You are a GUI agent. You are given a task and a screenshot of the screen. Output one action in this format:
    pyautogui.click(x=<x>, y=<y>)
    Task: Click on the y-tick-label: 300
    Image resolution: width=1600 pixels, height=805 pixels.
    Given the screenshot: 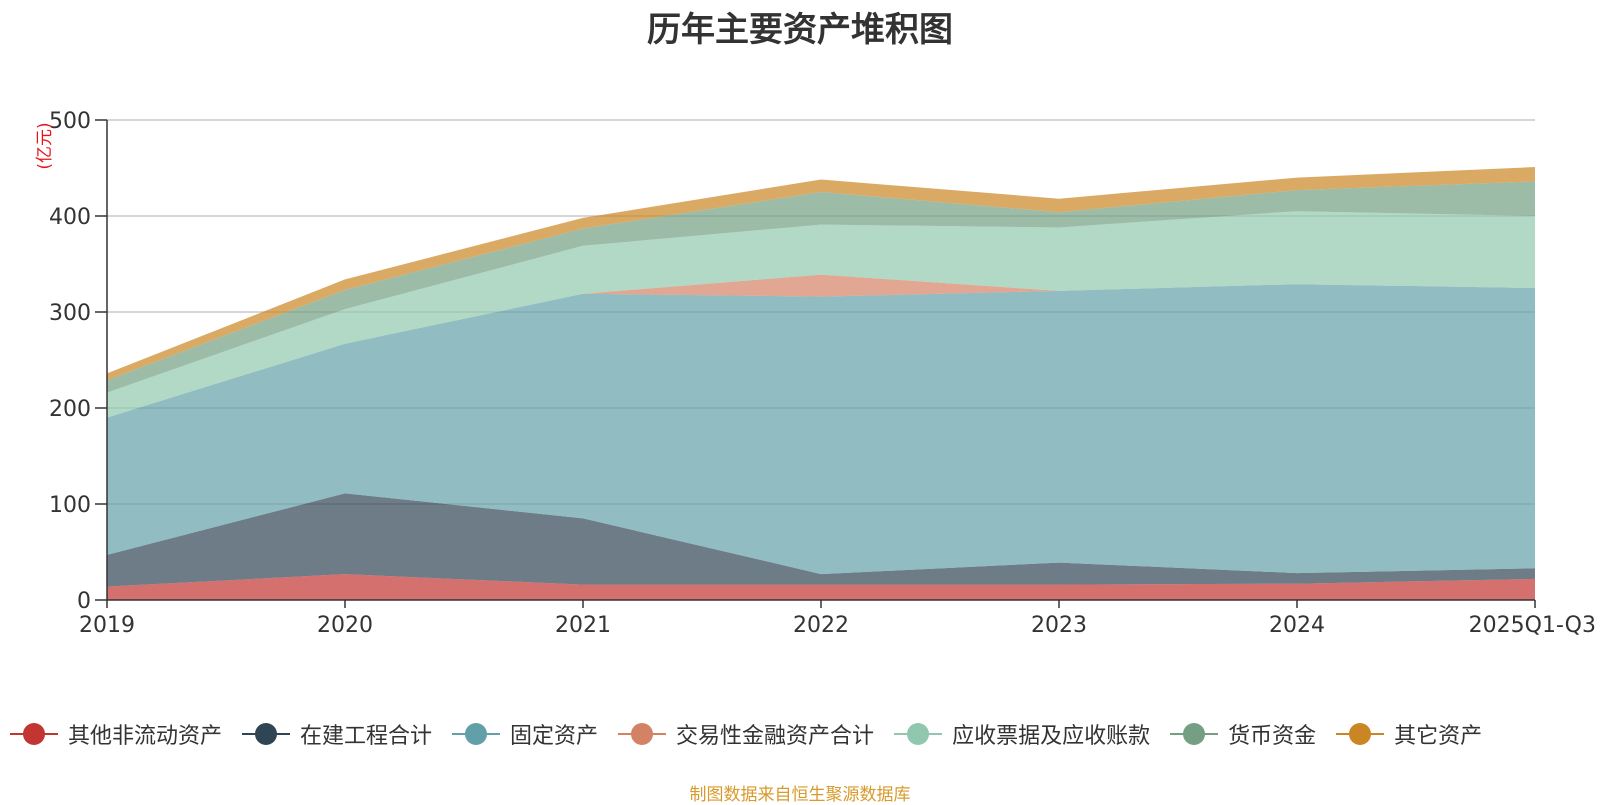 What is the action you would take?
    pyautogui.click(x=70, y=313)
    